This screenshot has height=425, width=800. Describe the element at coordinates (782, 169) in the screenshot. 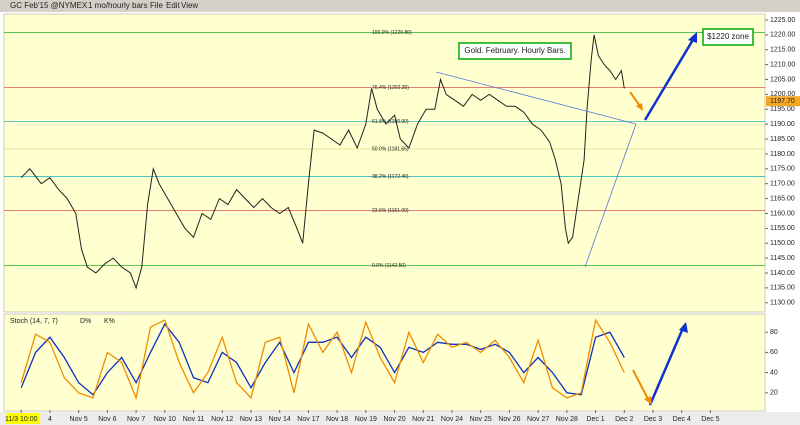

I see `y-tick-label: 1175.00` at that location.